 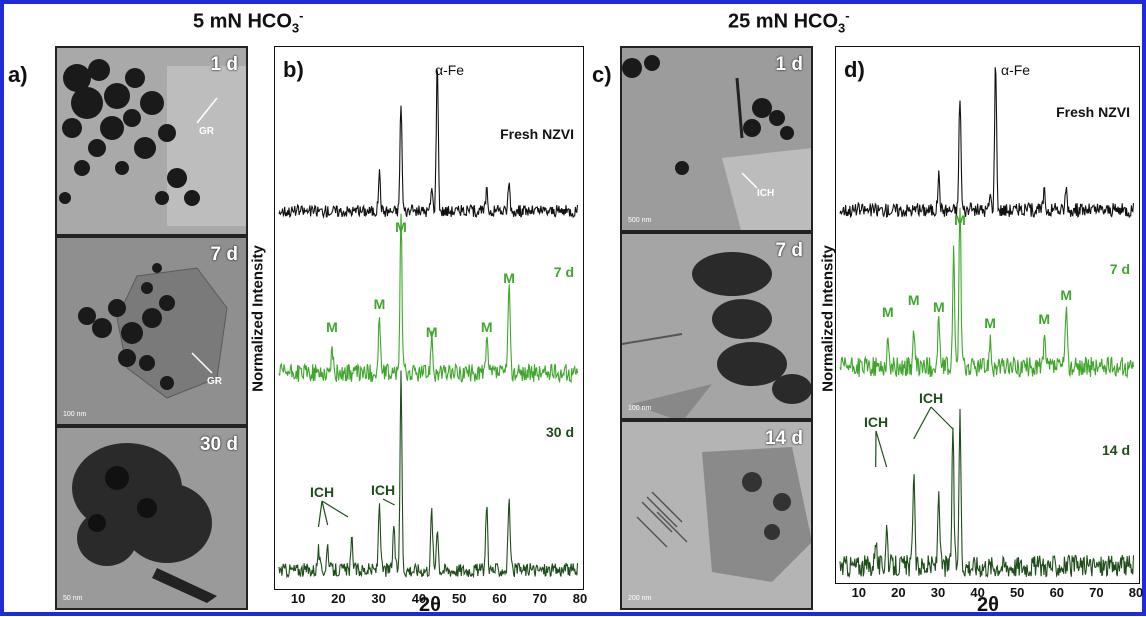 What do you see at coordinates (151, 518) in the screenshot?
I see `tem-image-left-30d: 30 d 50 nm` at bounding box center [151, 518].